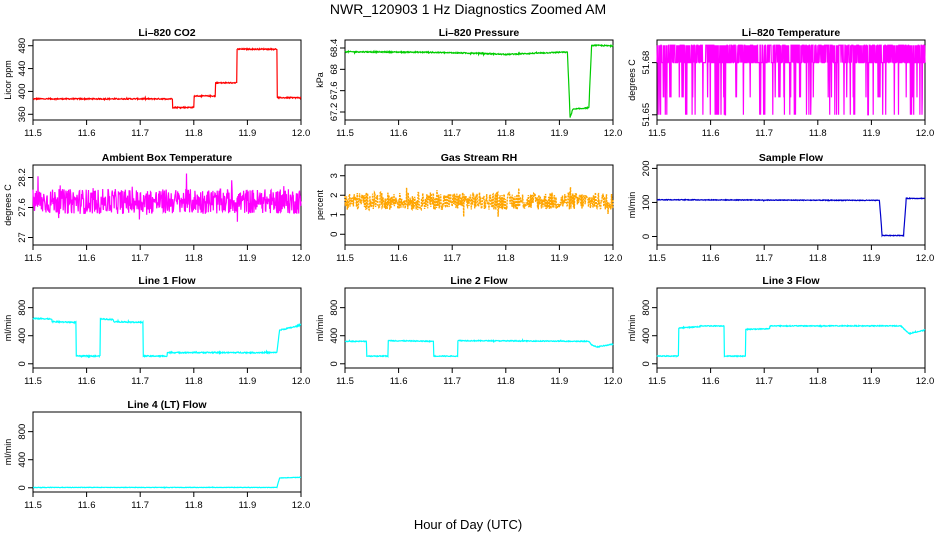  I want to click on panel-title: Li–820 Pressure, so click(479, 33).